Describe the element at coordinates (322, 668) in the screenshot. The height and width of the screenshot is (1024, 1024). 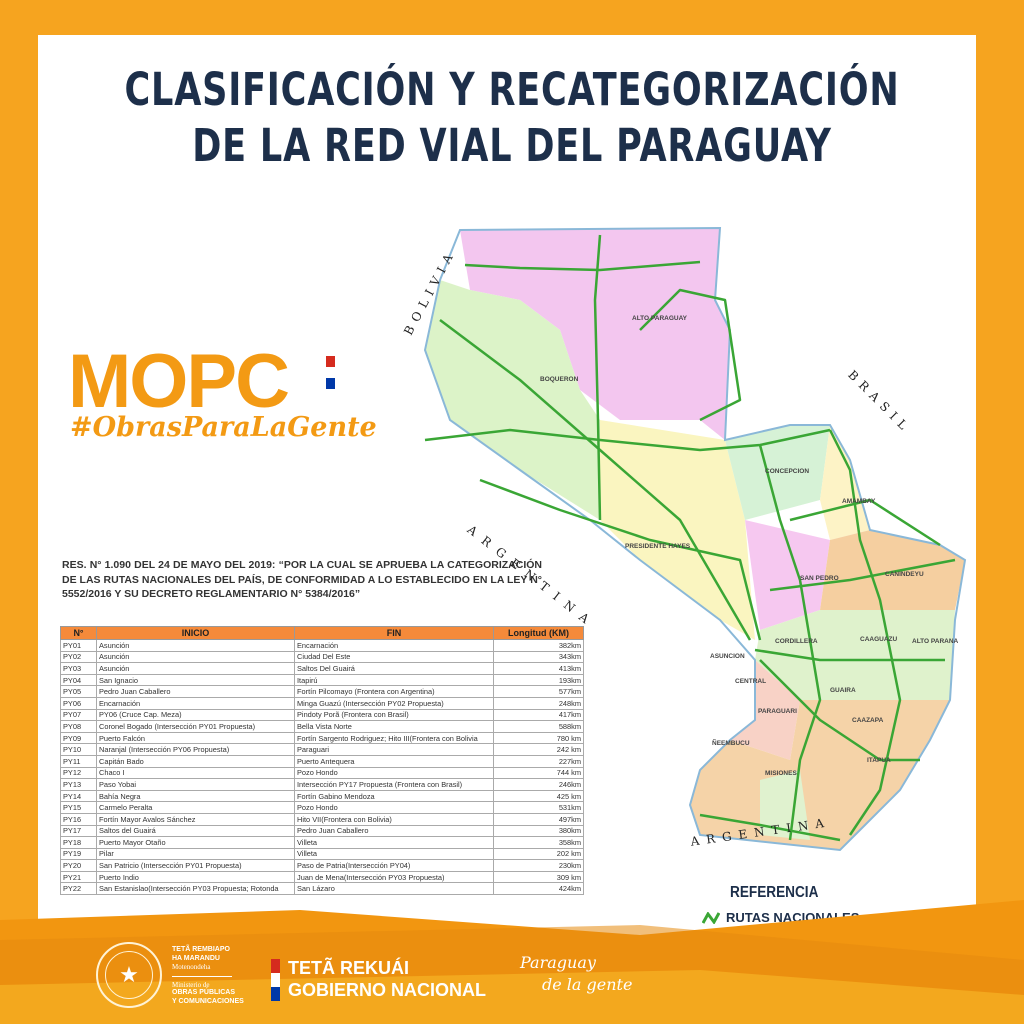
I see `table-row: PY03 Asunción Saltos Del Guairá 413km` at that location.